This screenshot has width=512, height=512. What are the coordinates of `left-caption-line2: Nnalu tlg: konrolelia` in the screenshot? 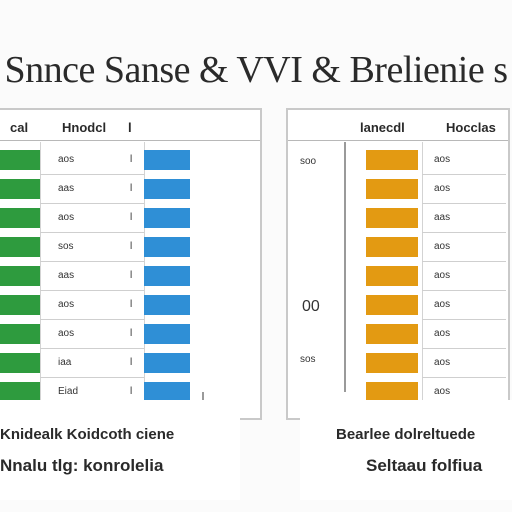 It's located at (82, 465).